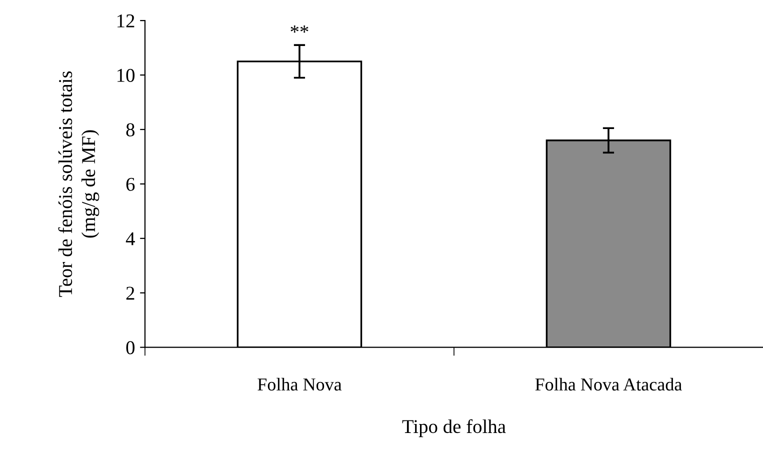 This screenshot has height=457, width=763. Describe the element at coordinates (130, 293) in the screenshot. I see `y-tick-label: 2` at that location.